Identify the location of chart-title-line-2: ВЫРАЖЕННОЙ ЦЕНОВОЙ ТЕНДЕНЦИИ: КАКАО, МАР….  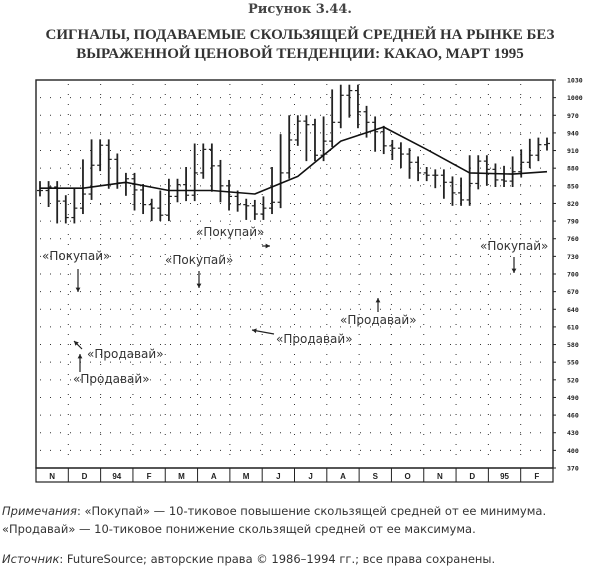
(300, 54).